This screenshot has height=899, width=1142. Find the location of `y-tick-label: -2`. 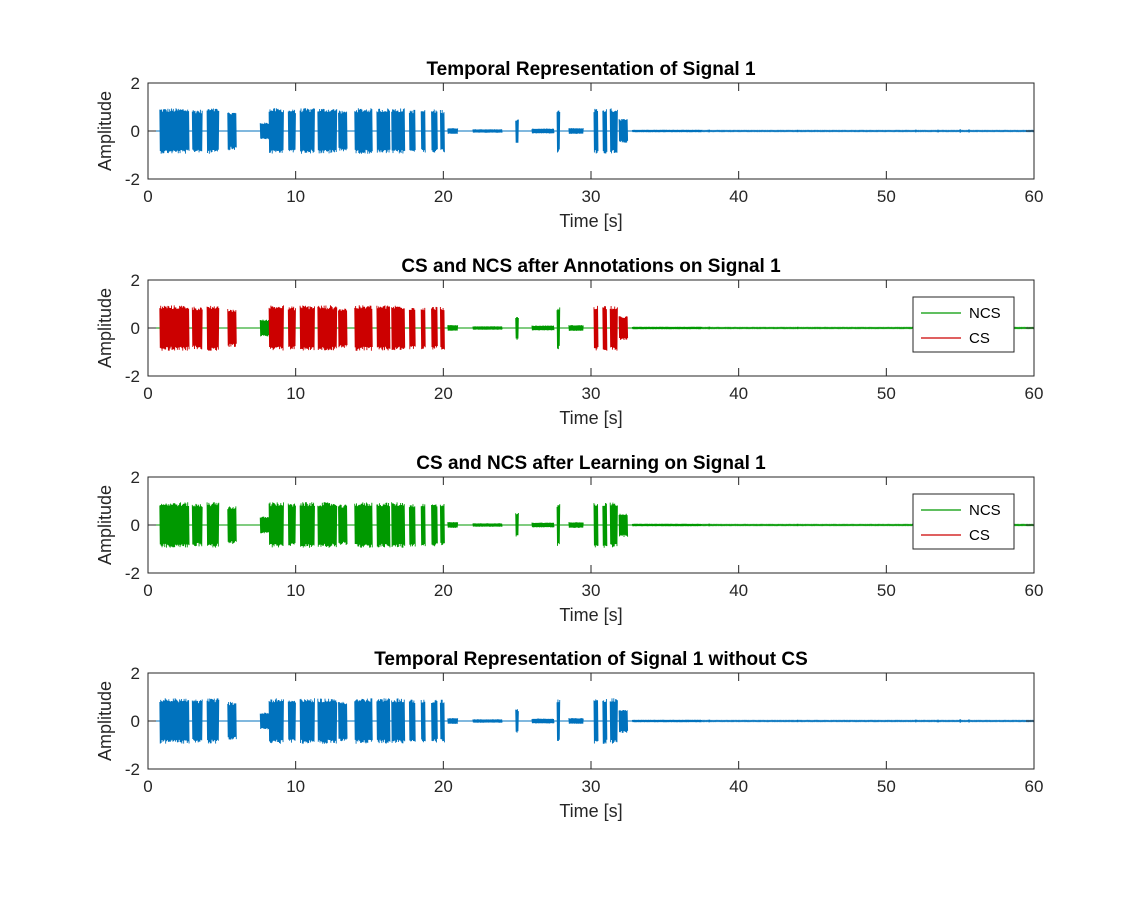

y-tick-label: -2 is located at coordinates (132, 573).